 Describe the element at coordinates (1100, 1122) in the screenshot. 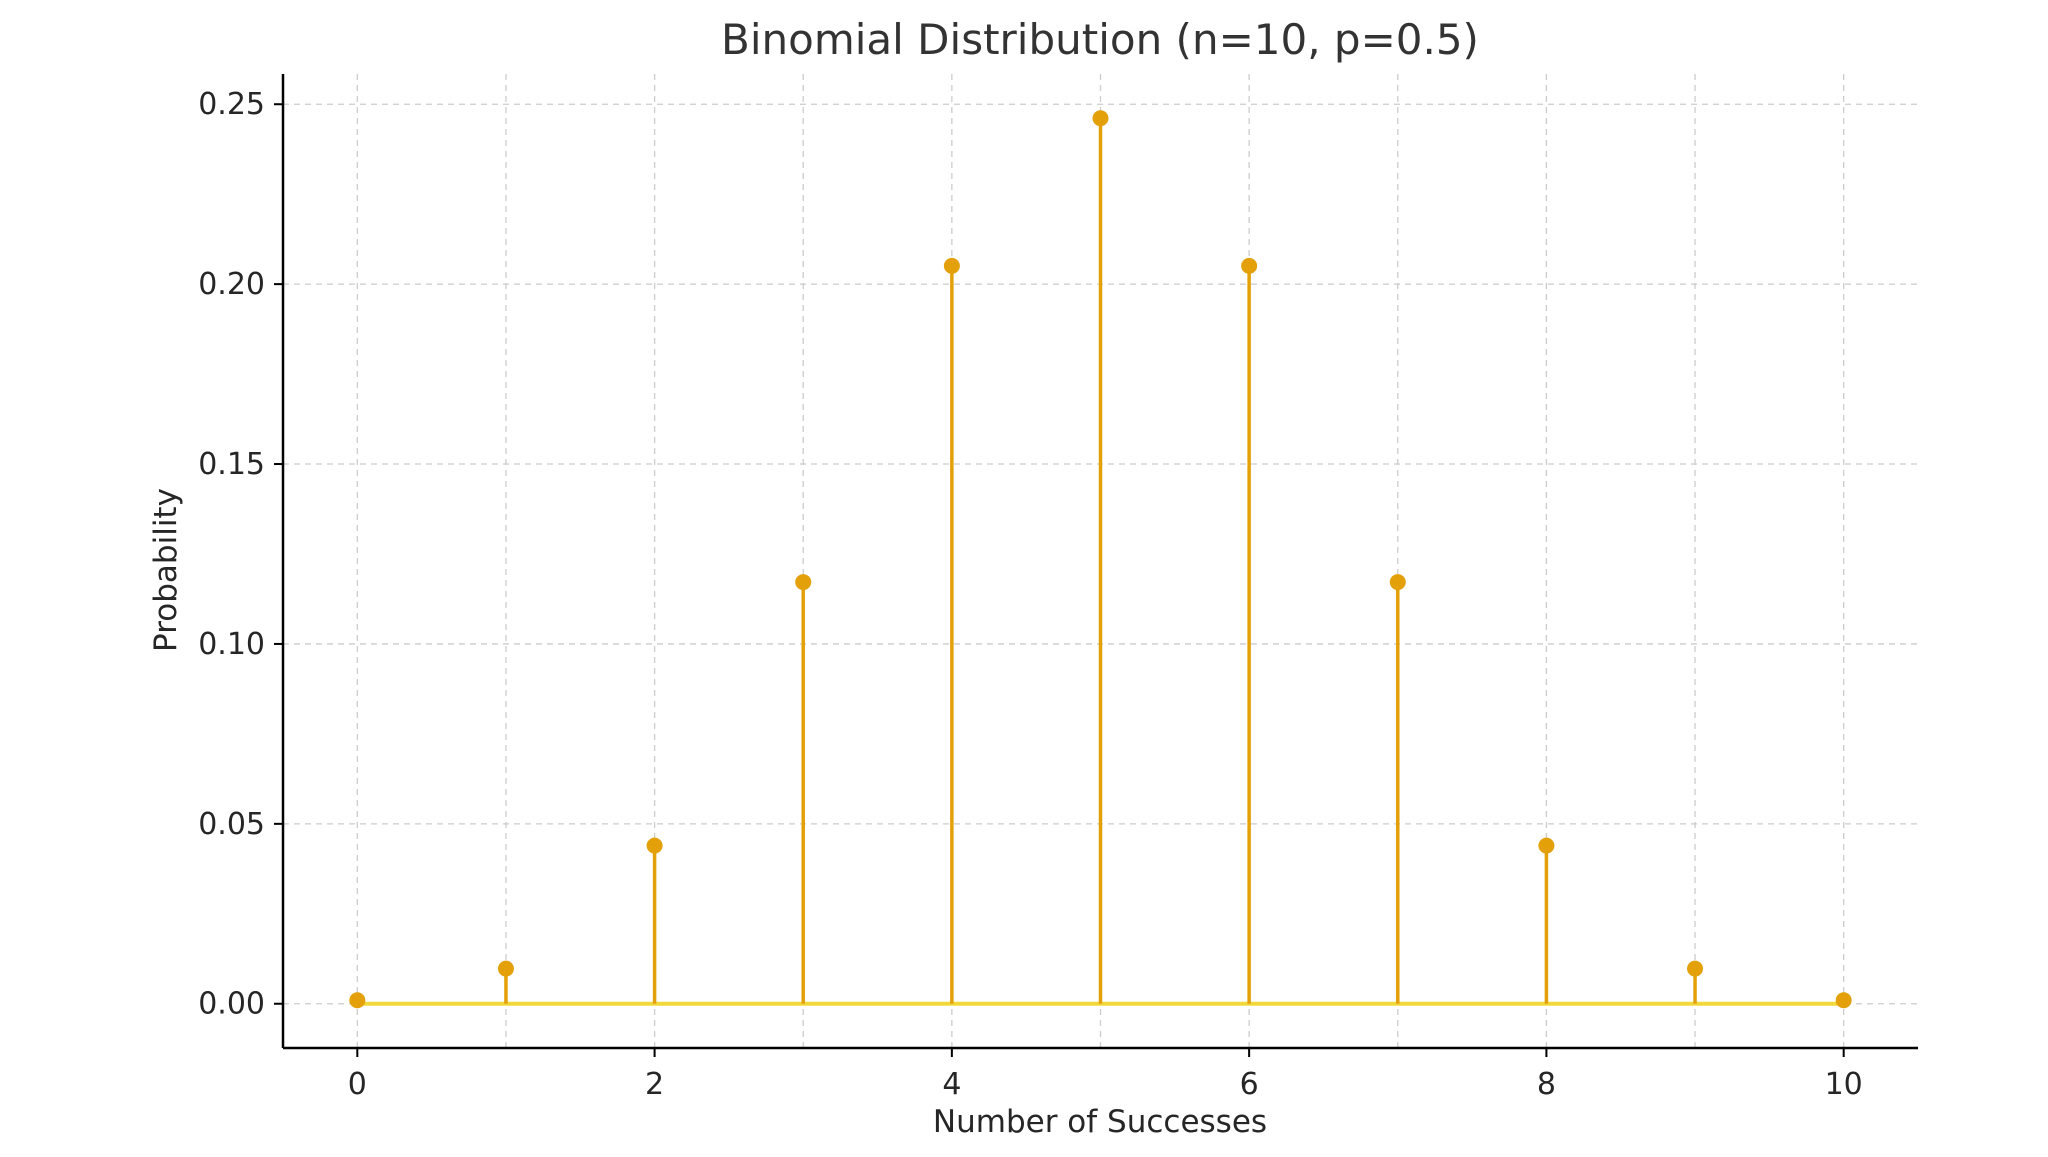

I see `x-axis-title: Number of Successes` at that location.